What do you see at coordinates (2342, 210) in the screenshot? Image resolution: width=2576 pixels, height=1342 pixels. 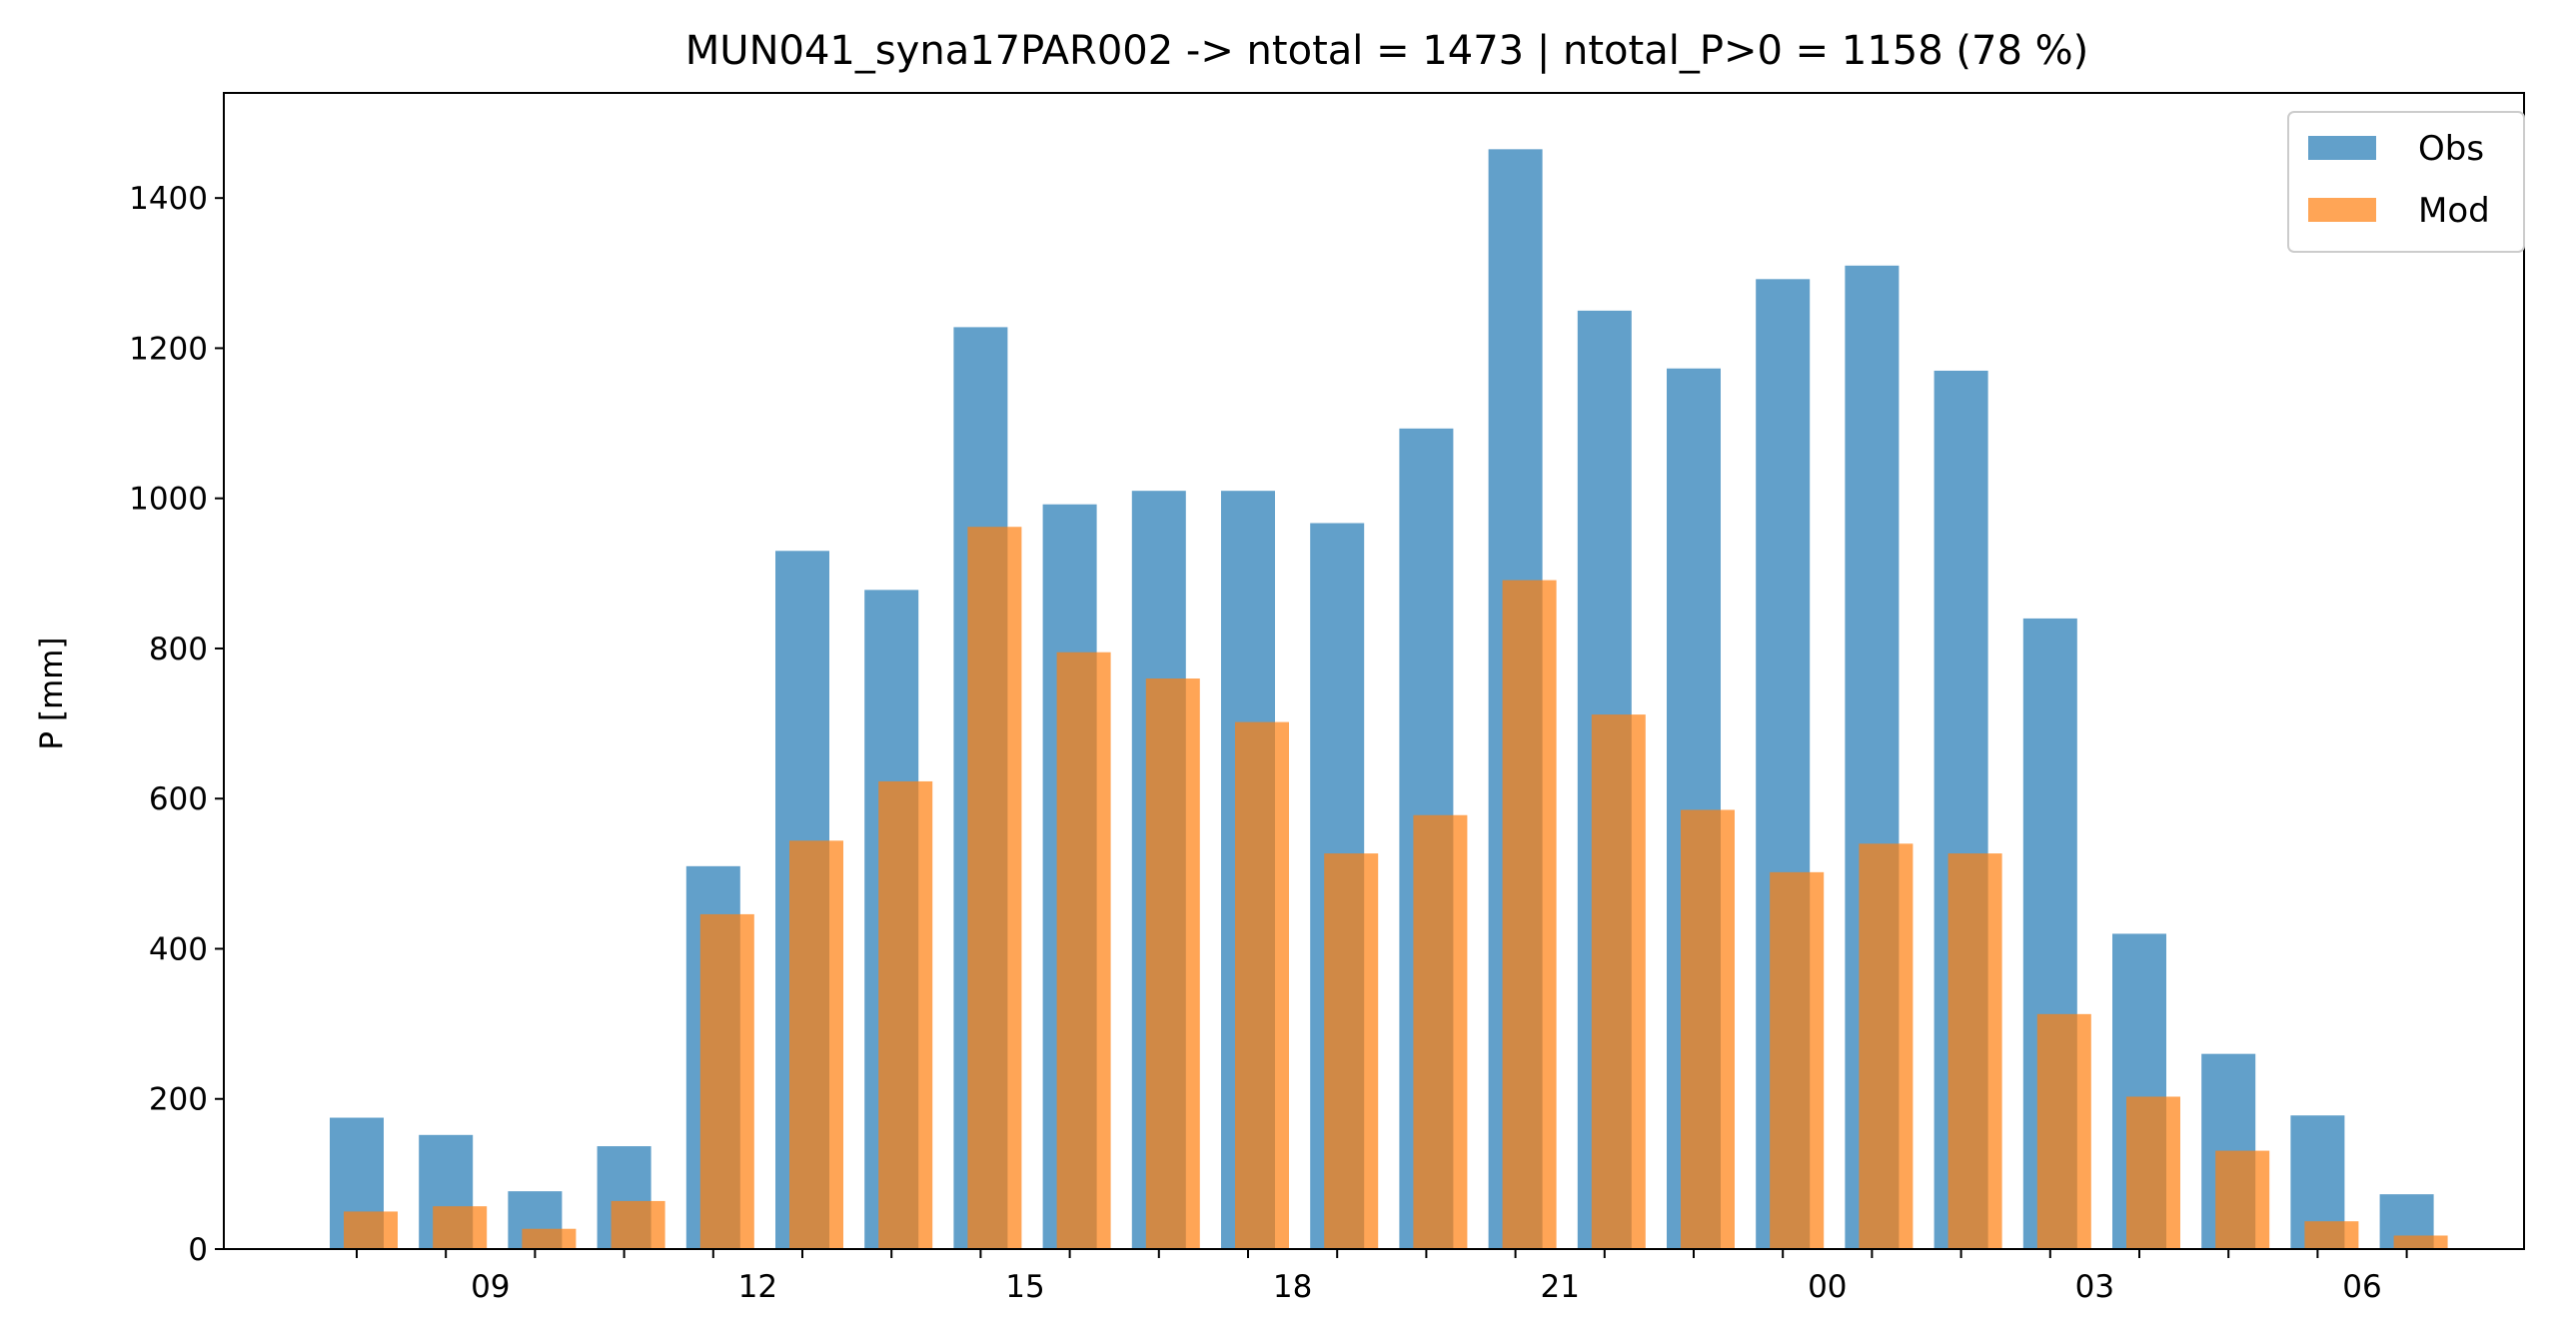 I see `legend-swatch-mod` at bounding box center [2342, 210].